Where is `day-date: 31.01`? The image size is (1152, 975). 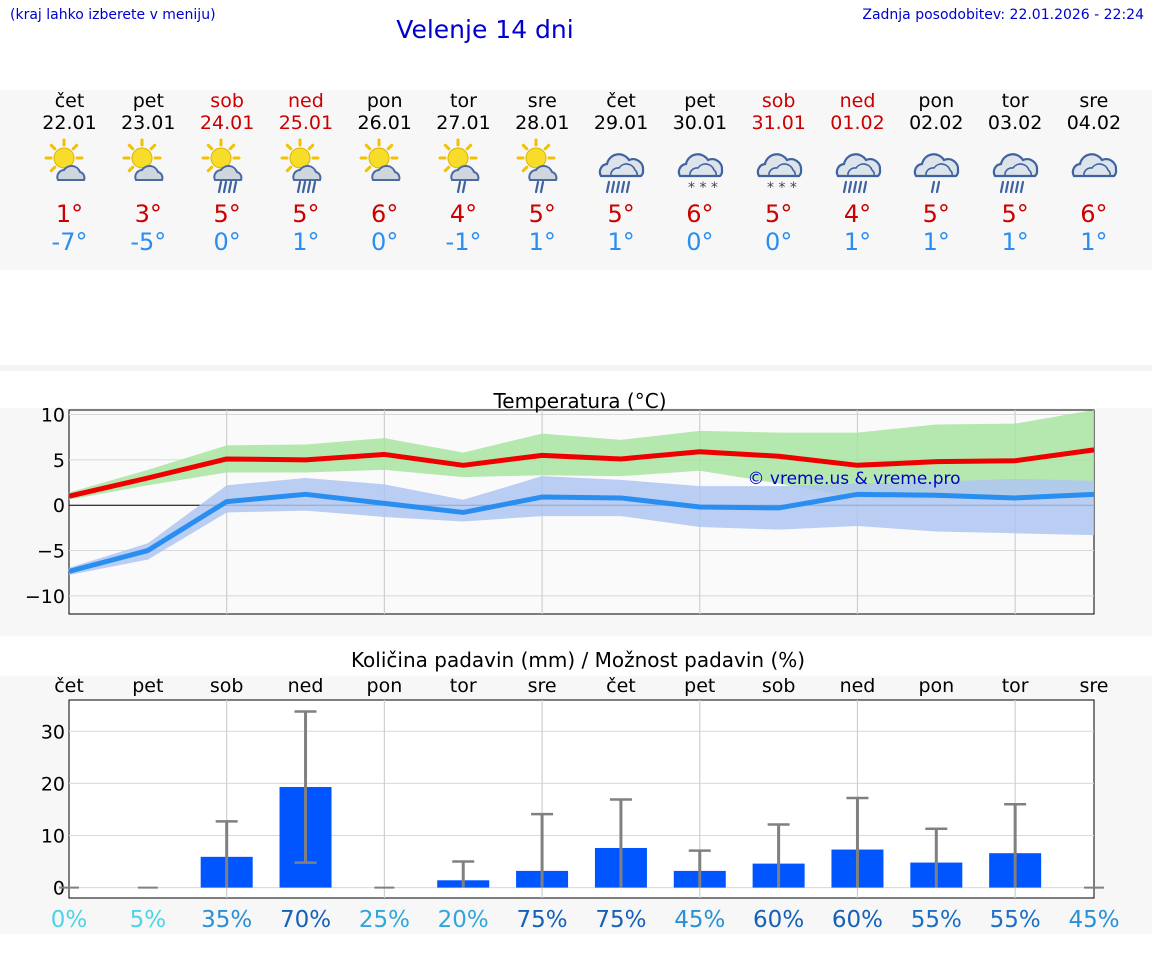 day-date: 31.01 is located at coordinates (778, 123).